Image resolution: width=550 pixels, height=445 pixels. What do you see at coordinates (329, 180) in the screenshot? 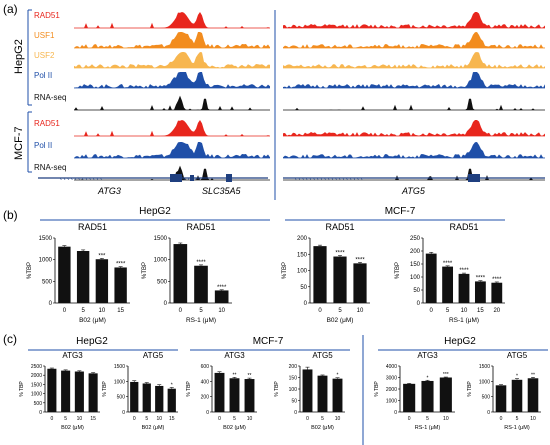
I see `svg-text:‹ ‹ ‹ ‹ ‹ ‹ ‹ ‹ ‹ ‹ ‹ ‹ ‹ ‹ ‹: ‹ ‹ ‹ ‹ ‹ ‹ ‹ ‹ ‹ ‹ ‹ ‹ ‹ ‹ ‹ ‹ ‹ ‹ ‹` at bounding box center [329, 180].